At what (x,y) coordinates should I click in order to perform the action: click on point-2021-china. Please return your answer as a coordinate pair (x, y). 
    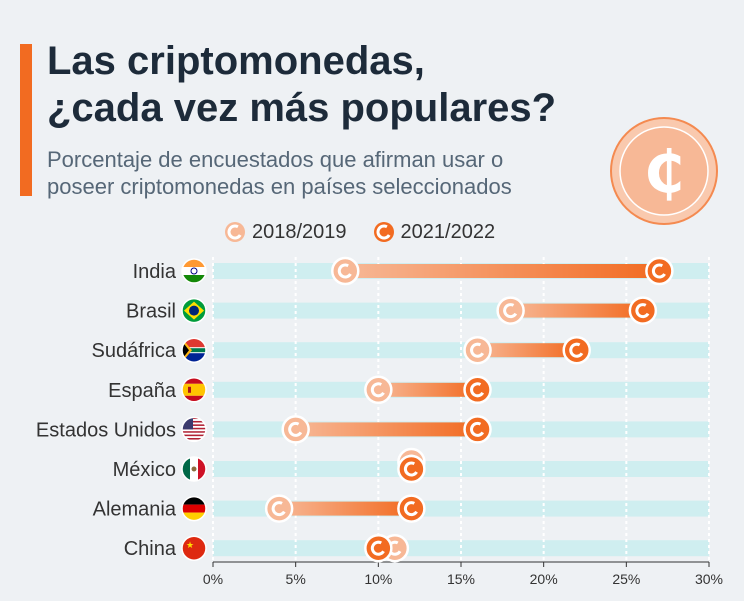
    Looking at the image, I should click on (378, 548).